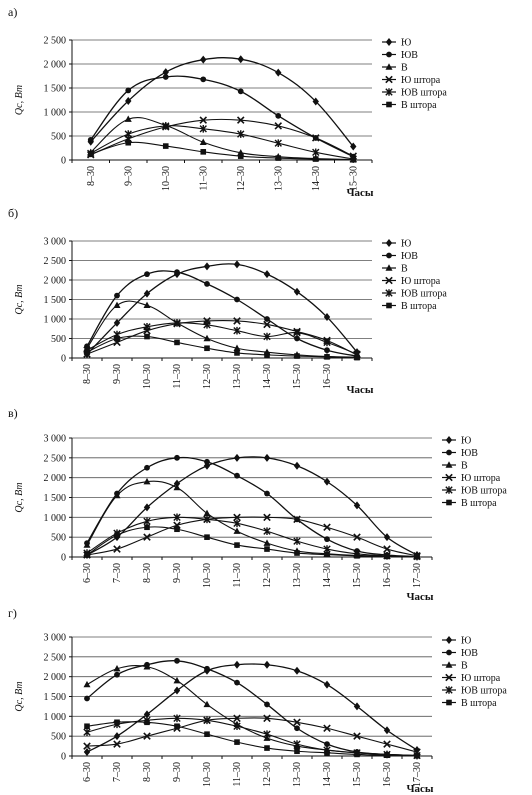 This screenshot has width=532, height=795. What do you see at coordinates (466, 441) in the screenshot?
I see `legend-label: Ю` at bounding box center [466, 441].